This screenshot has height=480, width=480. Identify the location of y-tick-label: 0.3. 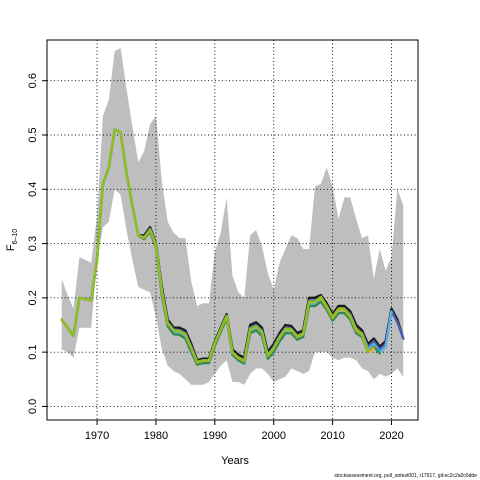
(33, 243).